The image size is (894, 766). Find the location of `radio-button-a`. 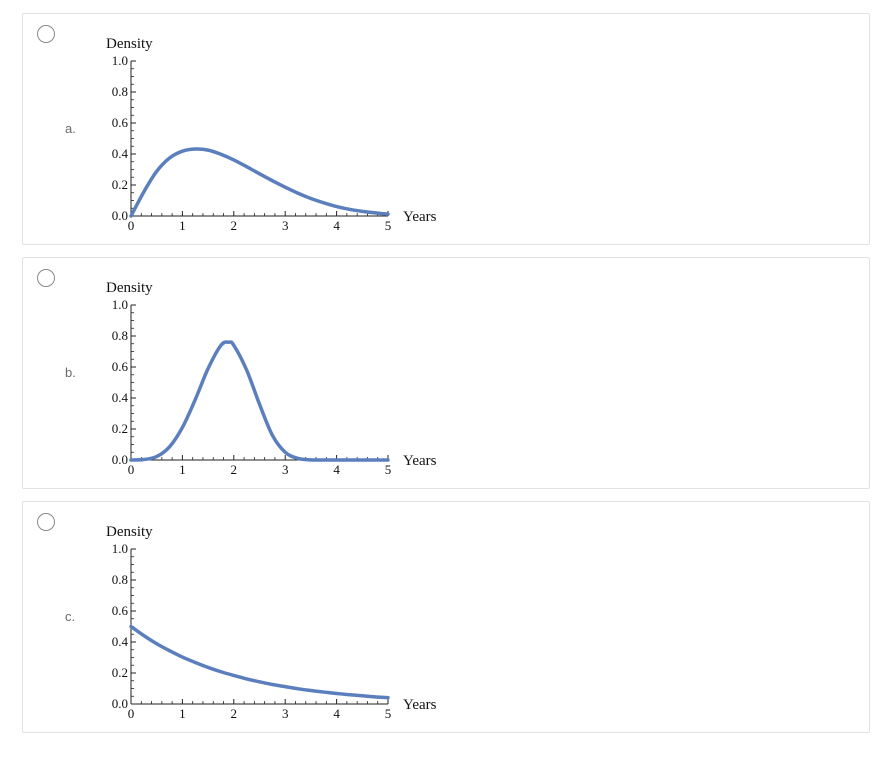

radio-button-a is located at coordinates (46, 34).